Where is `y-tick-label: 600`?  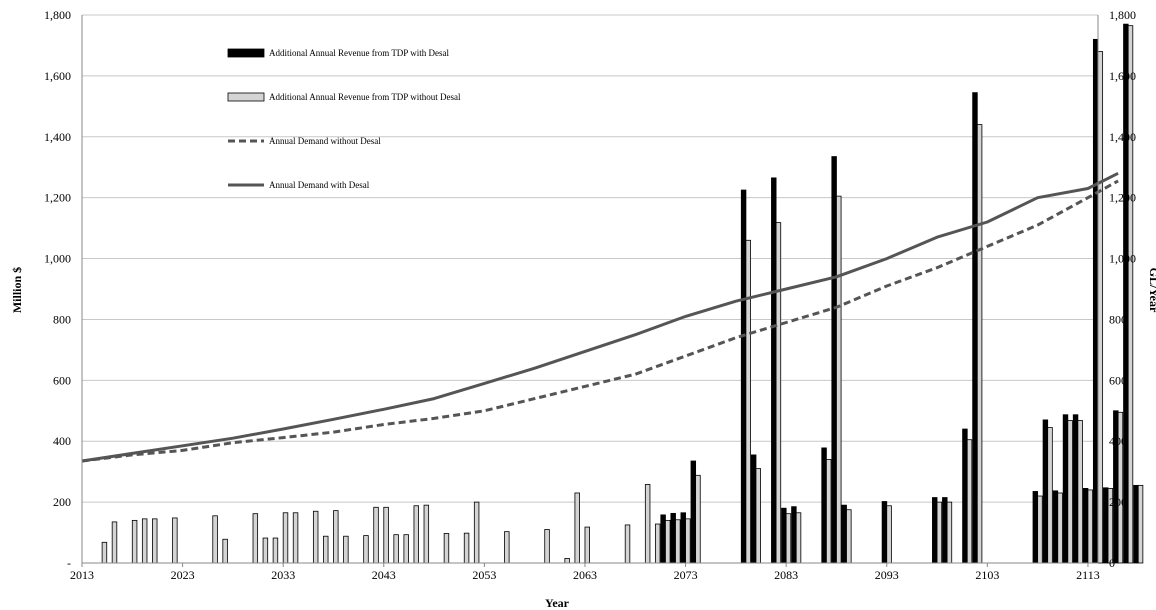
y-tick-label: 600 is located at coordinates (62, 380).